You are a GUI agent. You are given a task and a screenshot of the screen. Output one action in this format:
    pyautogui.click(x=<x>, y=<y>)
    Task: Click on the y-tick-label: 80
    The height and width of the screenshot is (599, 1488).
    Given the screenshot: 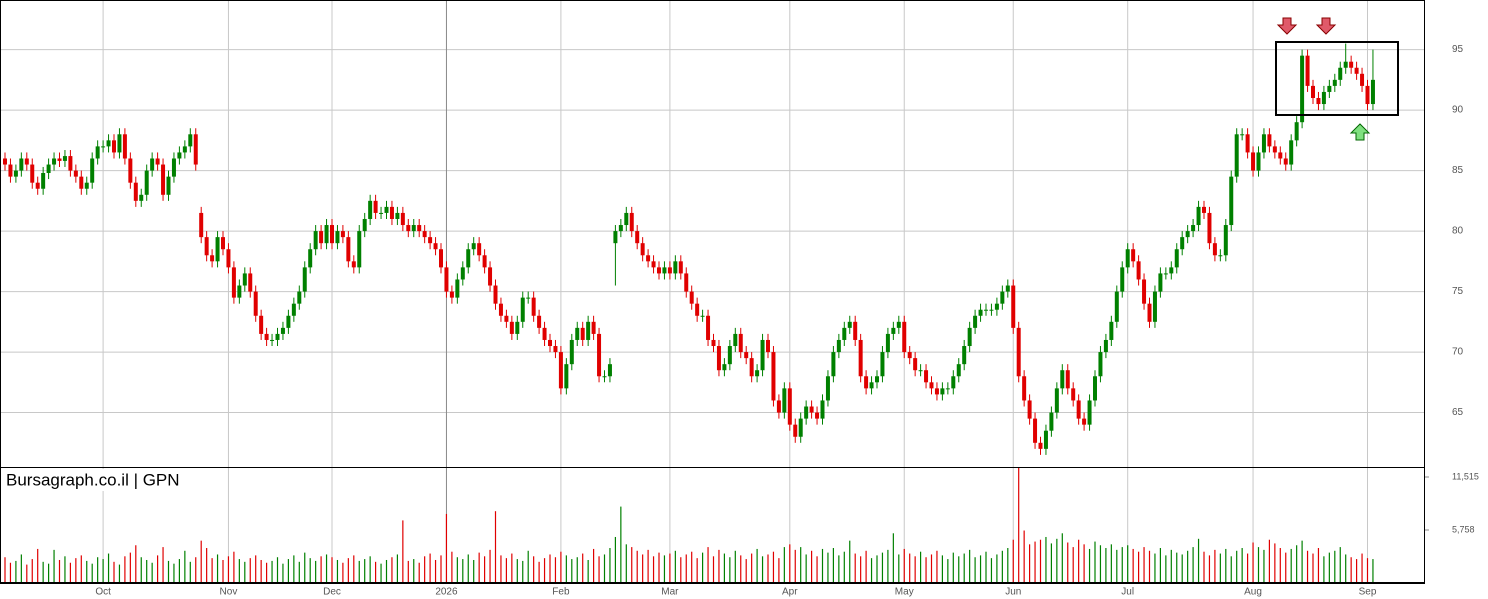 What is the action you would take?
    pyautogui.click(x=1458, y=231)
    